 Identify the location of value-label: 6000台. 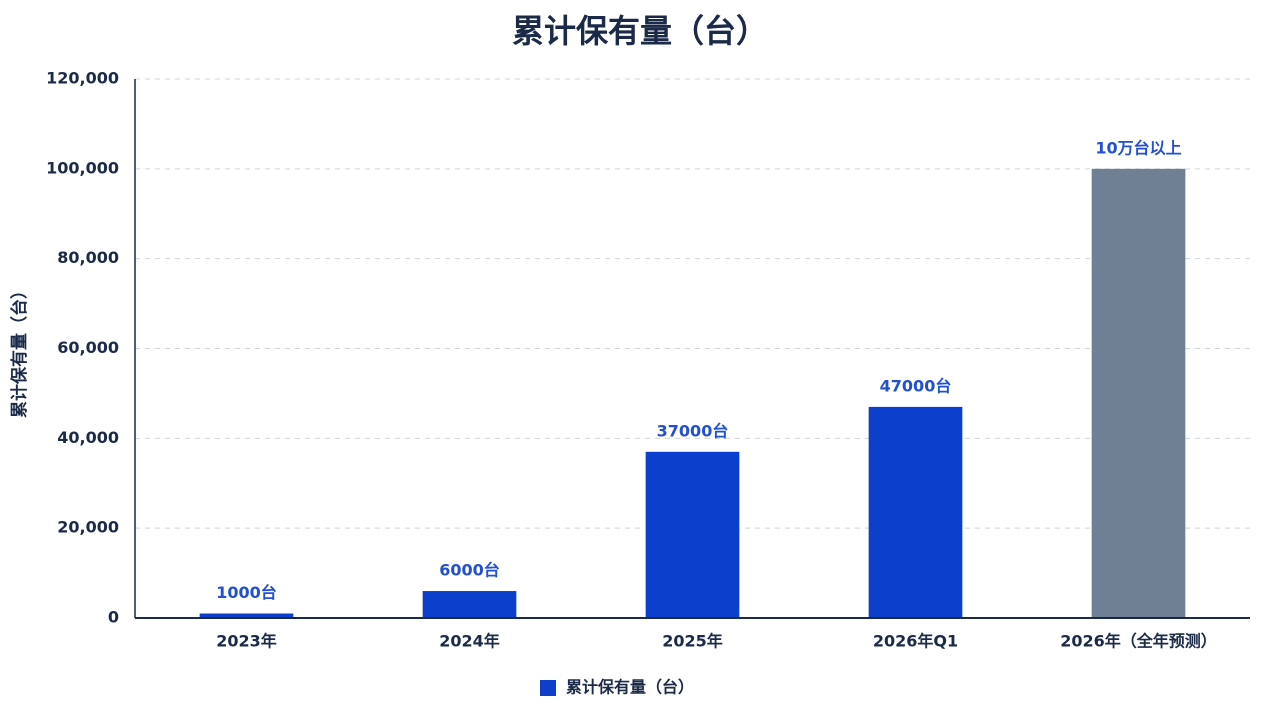
(469, 570).